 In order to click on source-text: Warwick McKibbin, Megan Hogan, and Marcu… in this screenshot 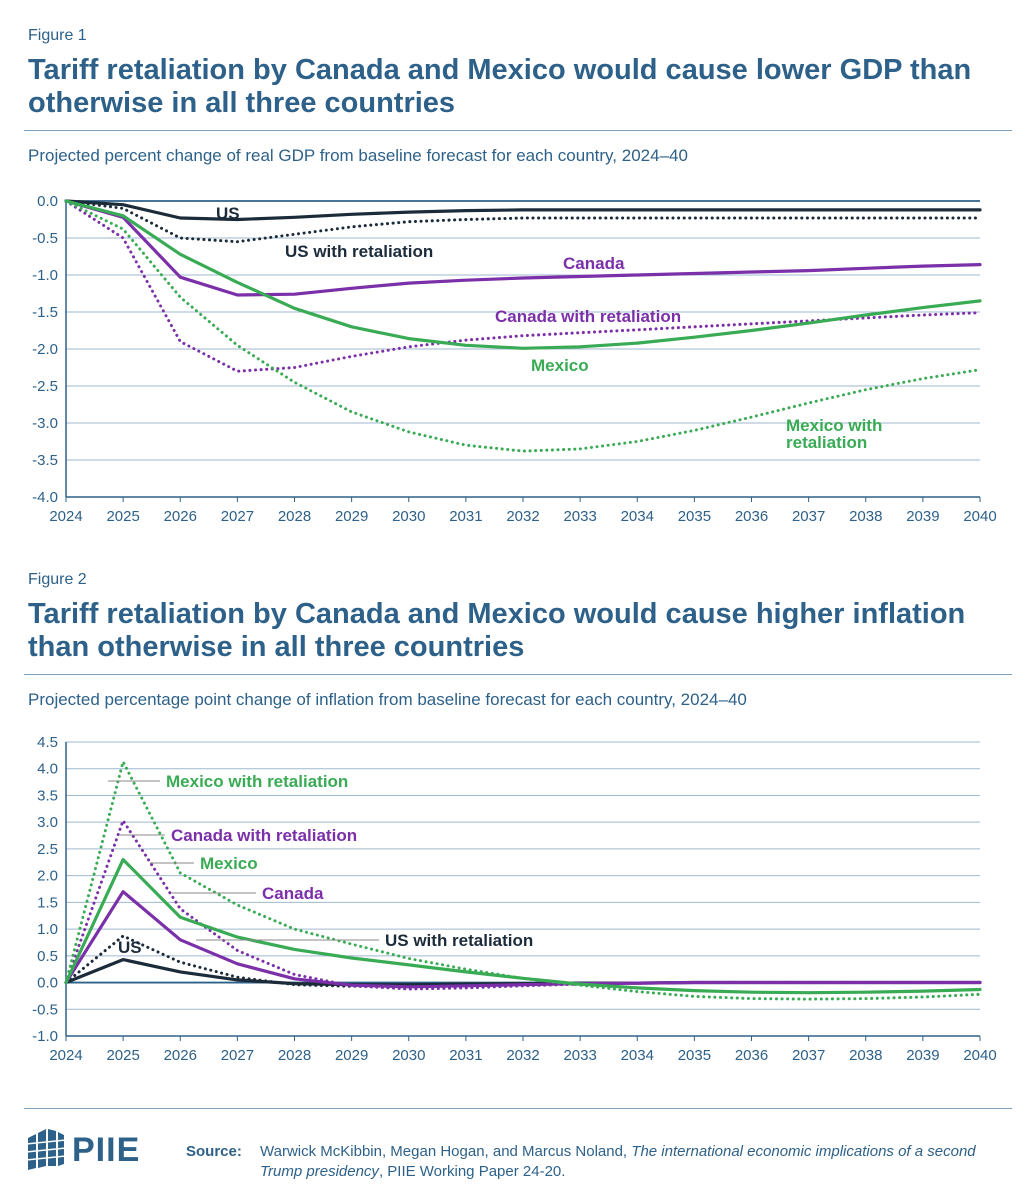, I will do `click(638, 1162)`.